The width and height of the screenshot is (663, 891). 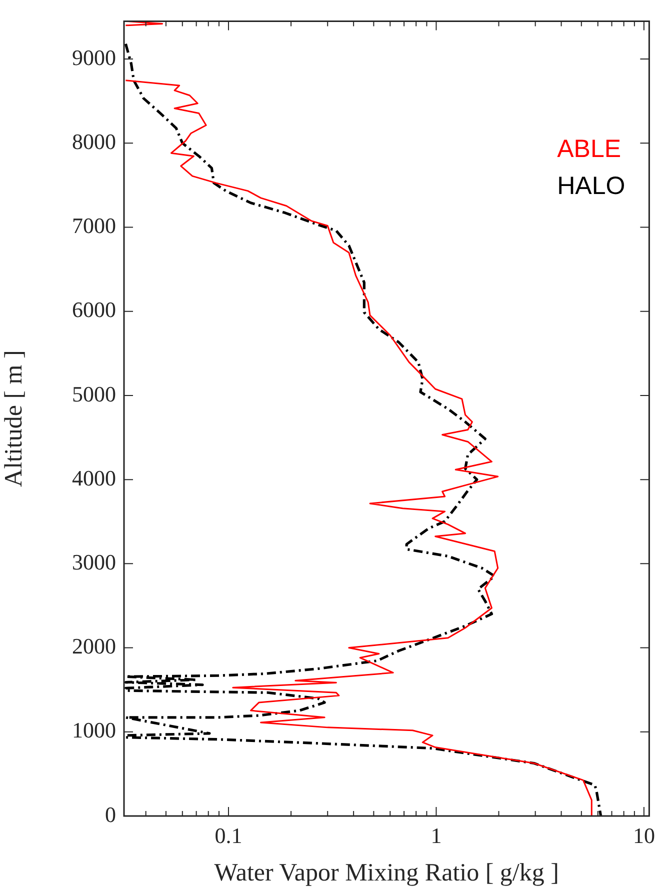 I want to click on y-tick-label: 0, so click(x=110, y=814).